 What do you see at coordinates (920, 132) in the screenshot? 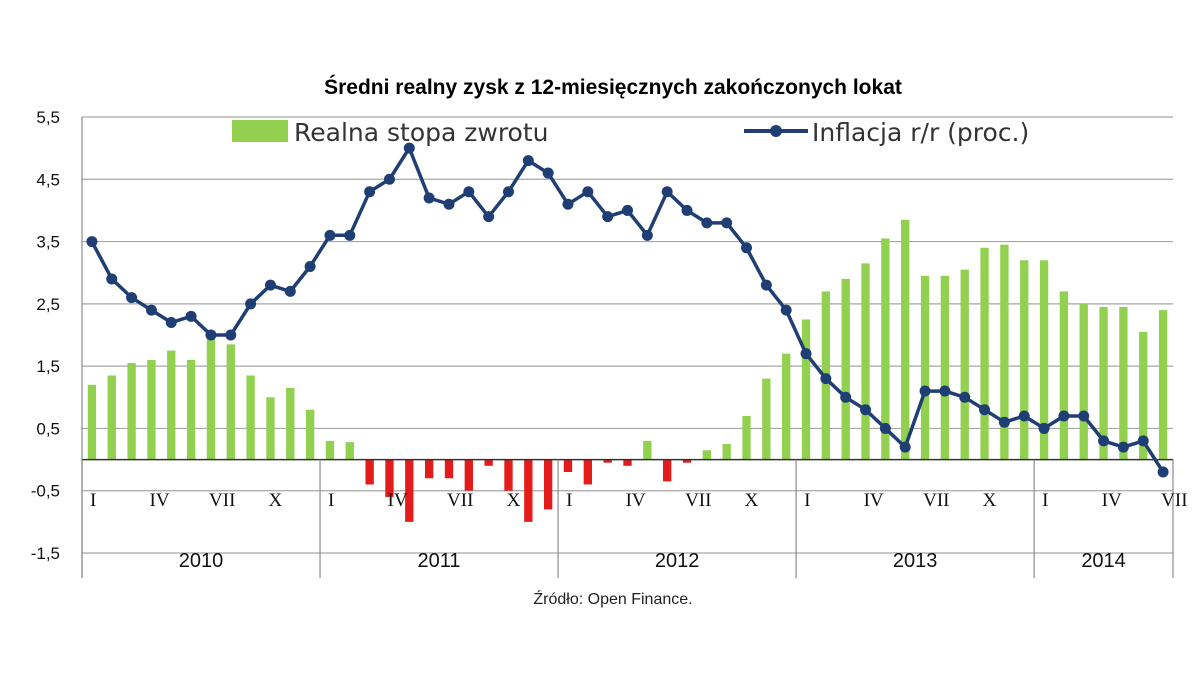
I see `legend-line-label: Inflacja r/r (proc.)` at bounding box center [920, 132].